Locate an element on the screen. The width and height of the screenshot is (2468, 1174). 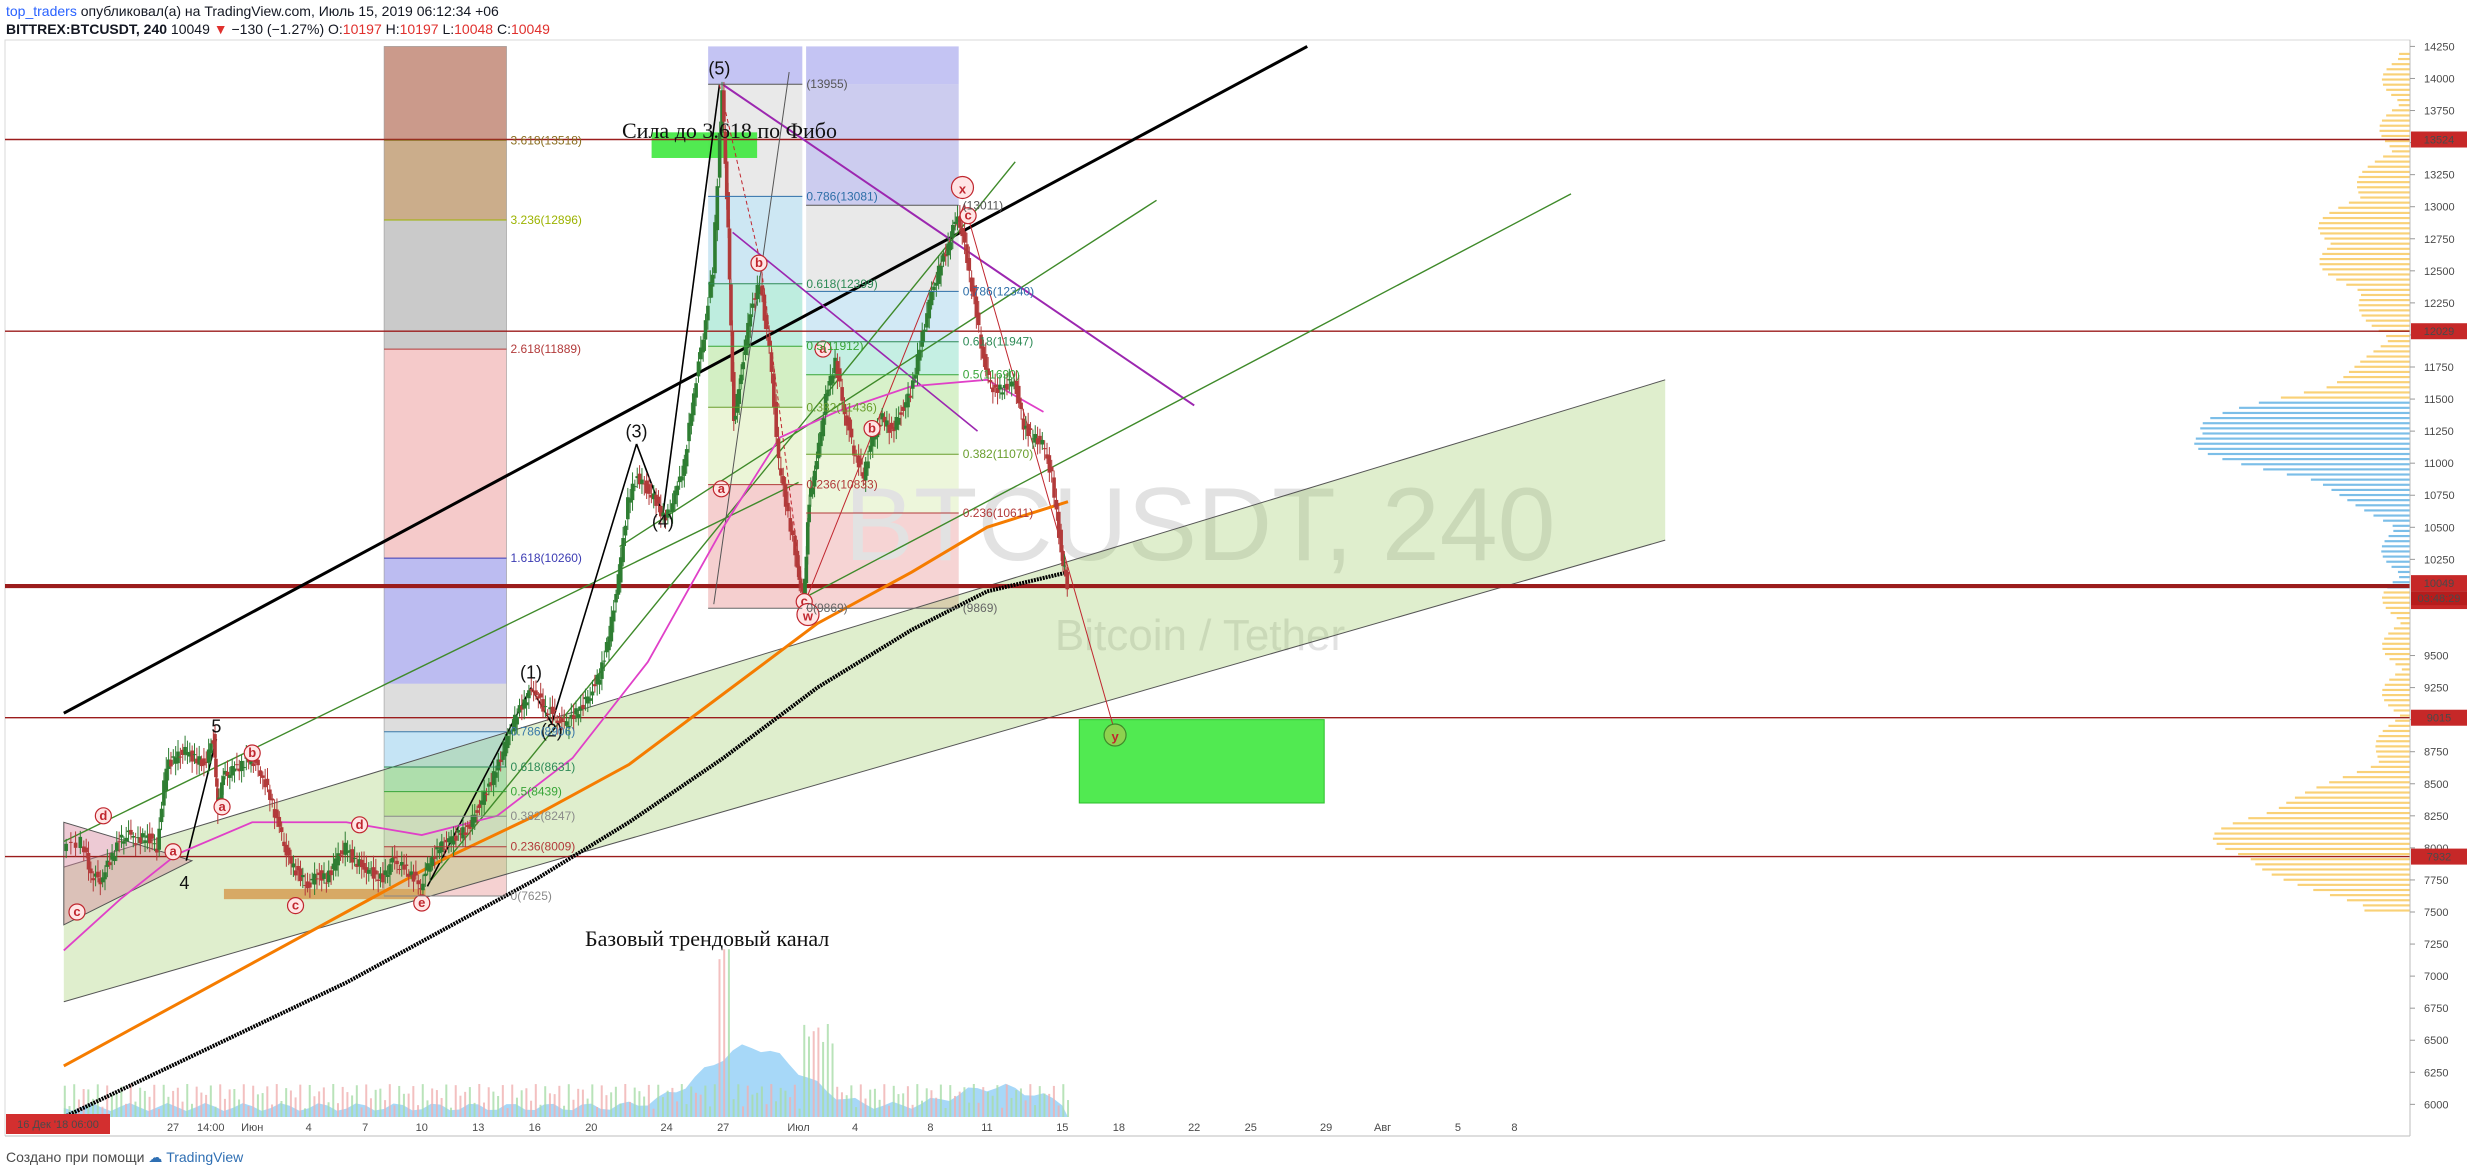
fib1-label: 0.382(8247) is located at coordinates (543, 816).